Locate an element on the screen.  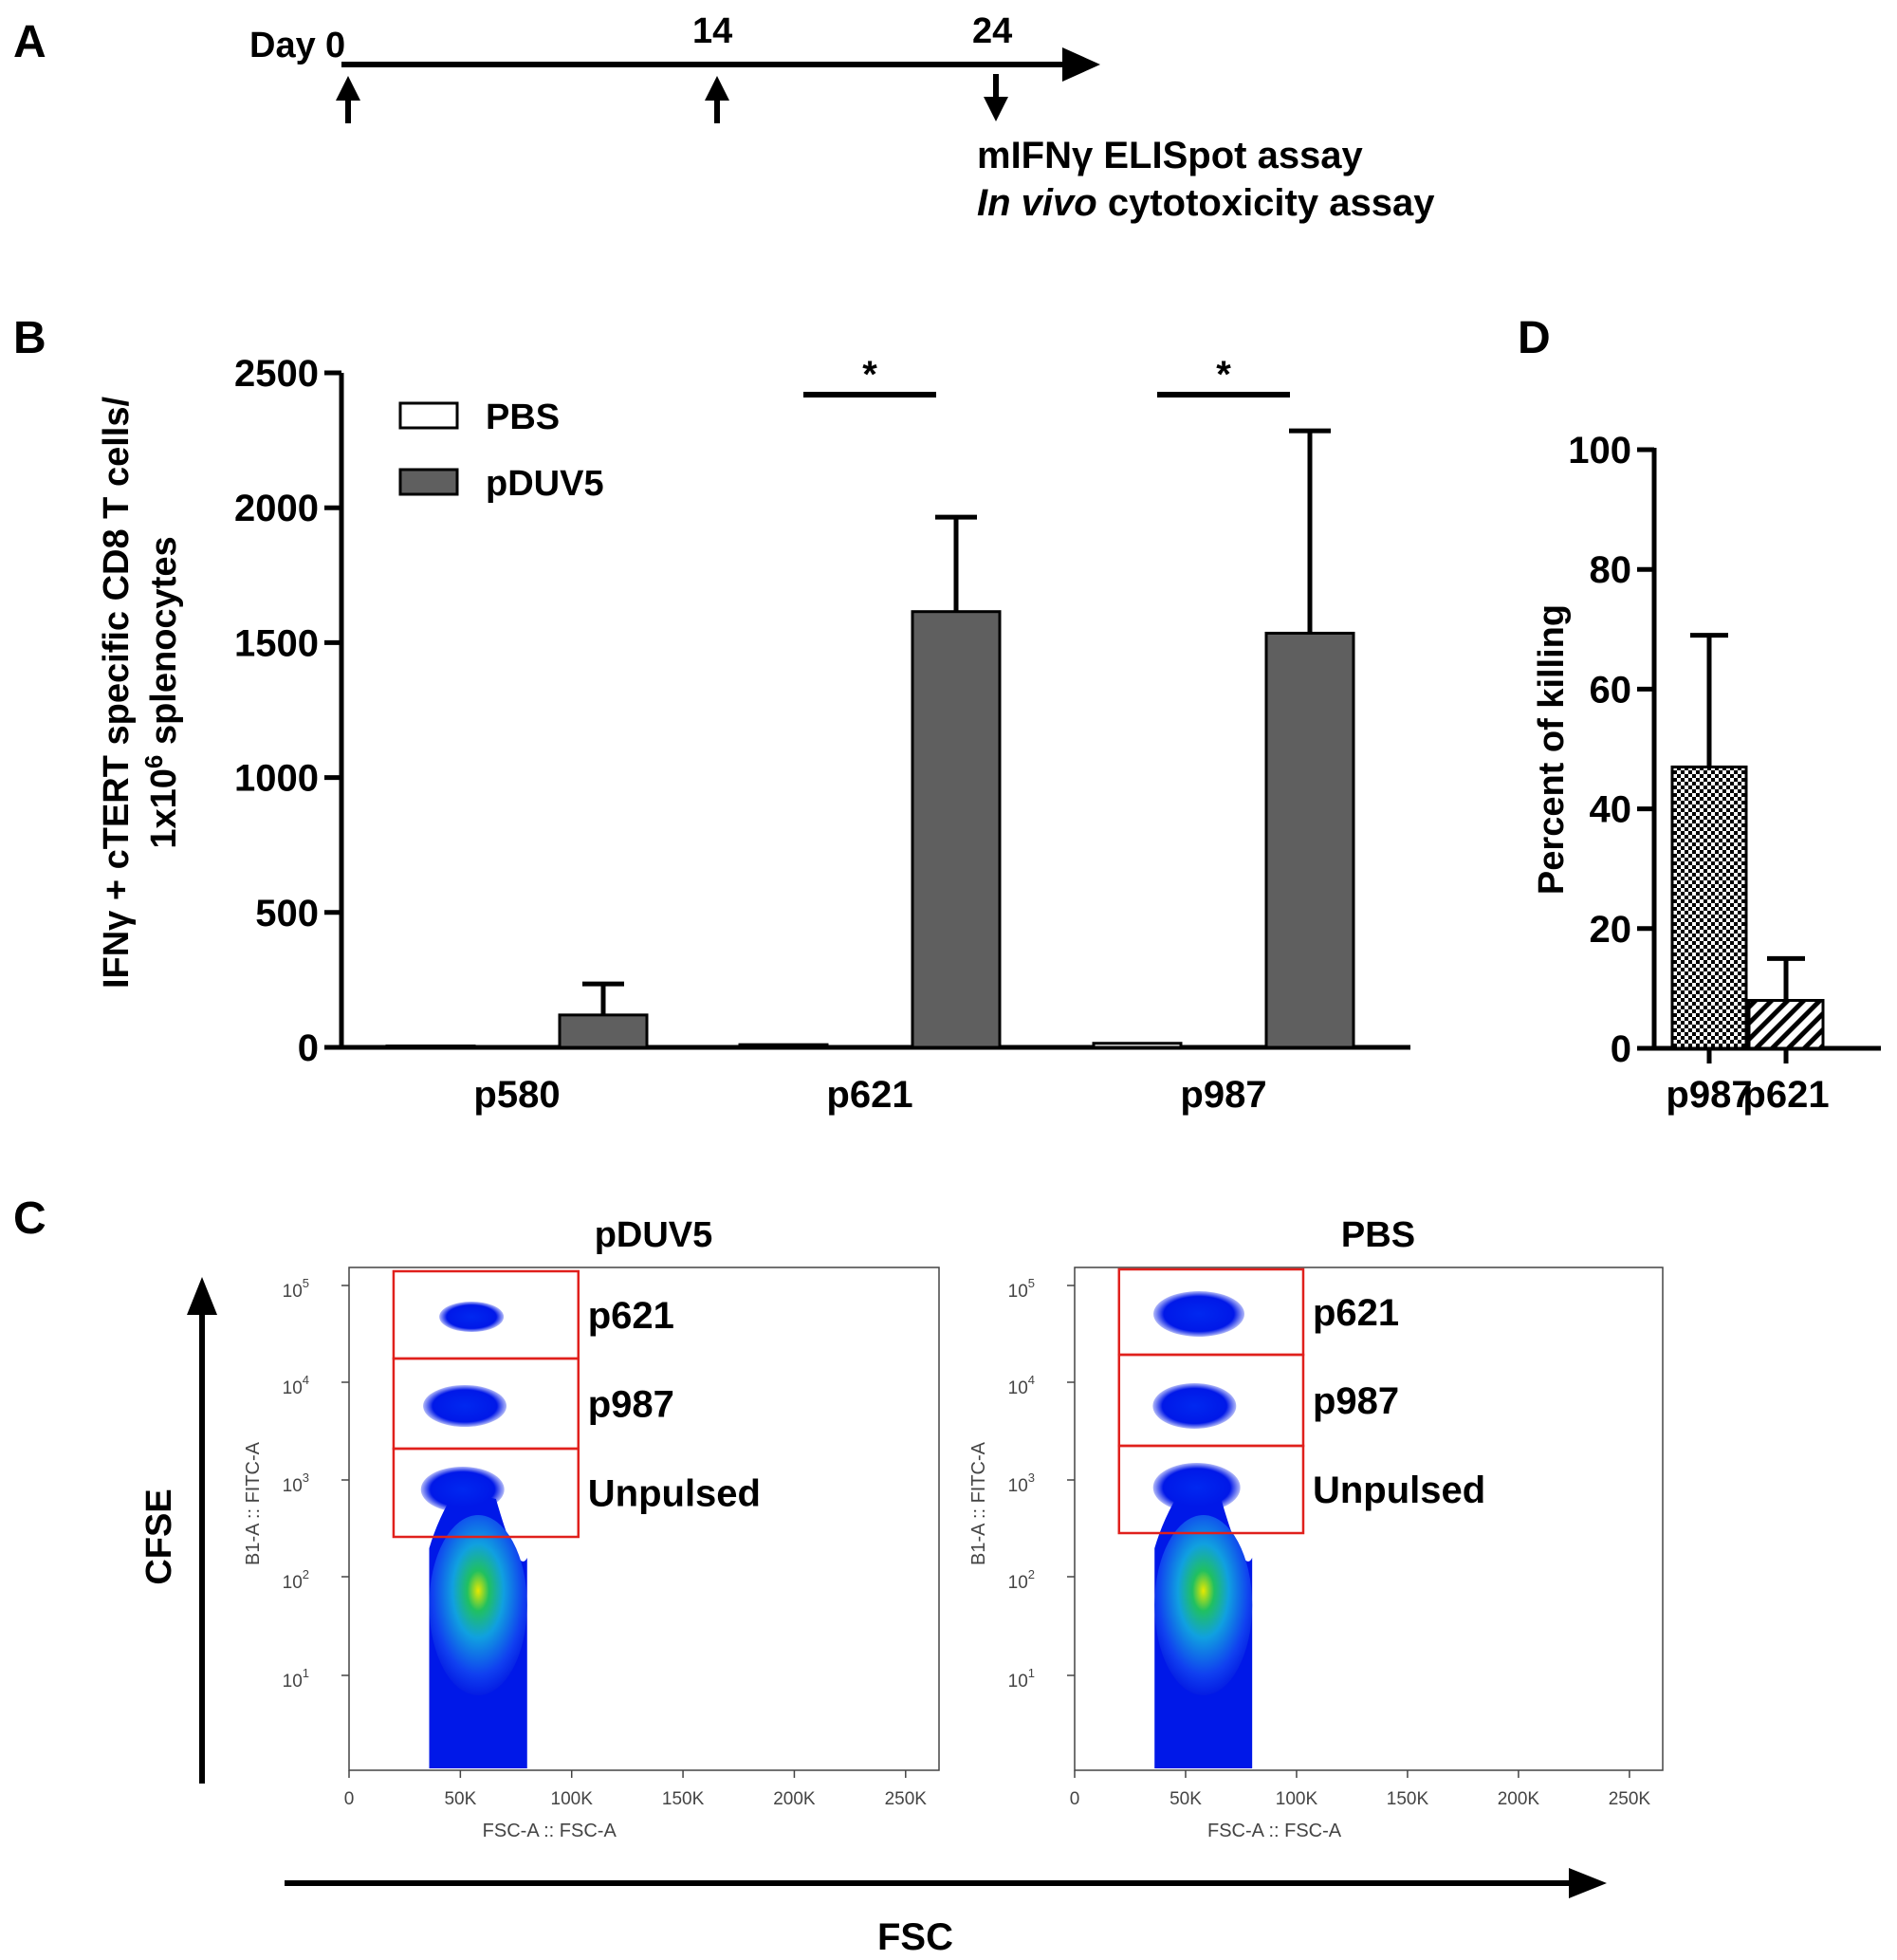
assay-in-vivo: In vivo is located at coordinates (1037, 203).